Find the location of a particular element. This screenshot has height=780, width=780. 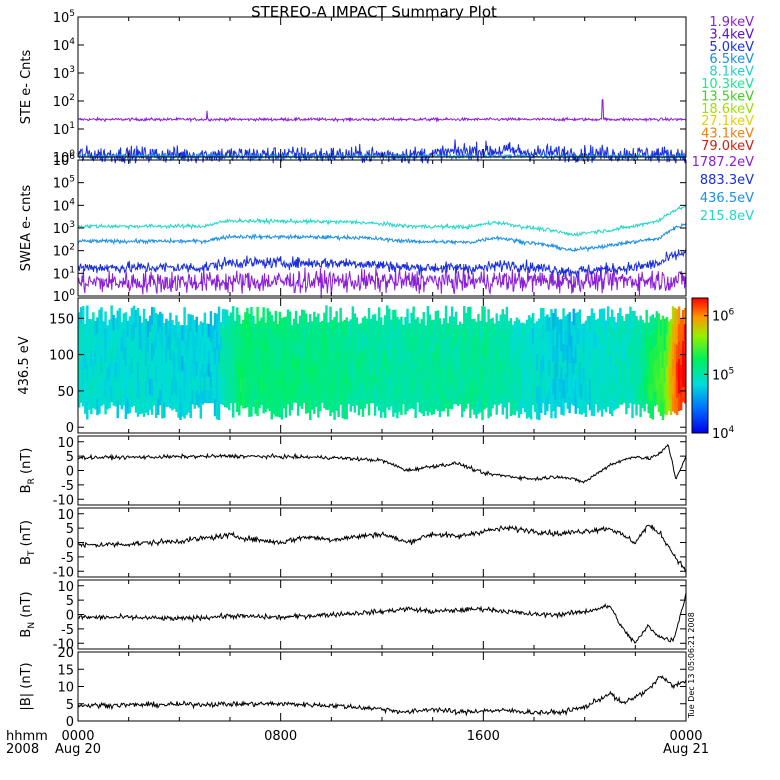

legend-entry: 1.9keV is located at coordinates (731, 22).